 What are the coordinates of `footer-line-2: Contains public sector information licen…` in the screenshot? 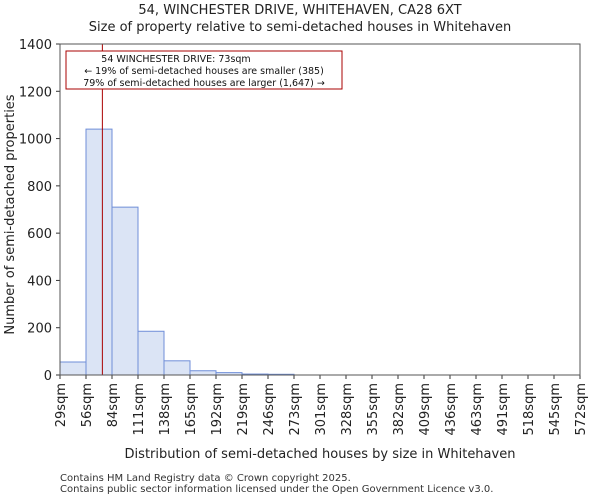 It's located at (277, 489).